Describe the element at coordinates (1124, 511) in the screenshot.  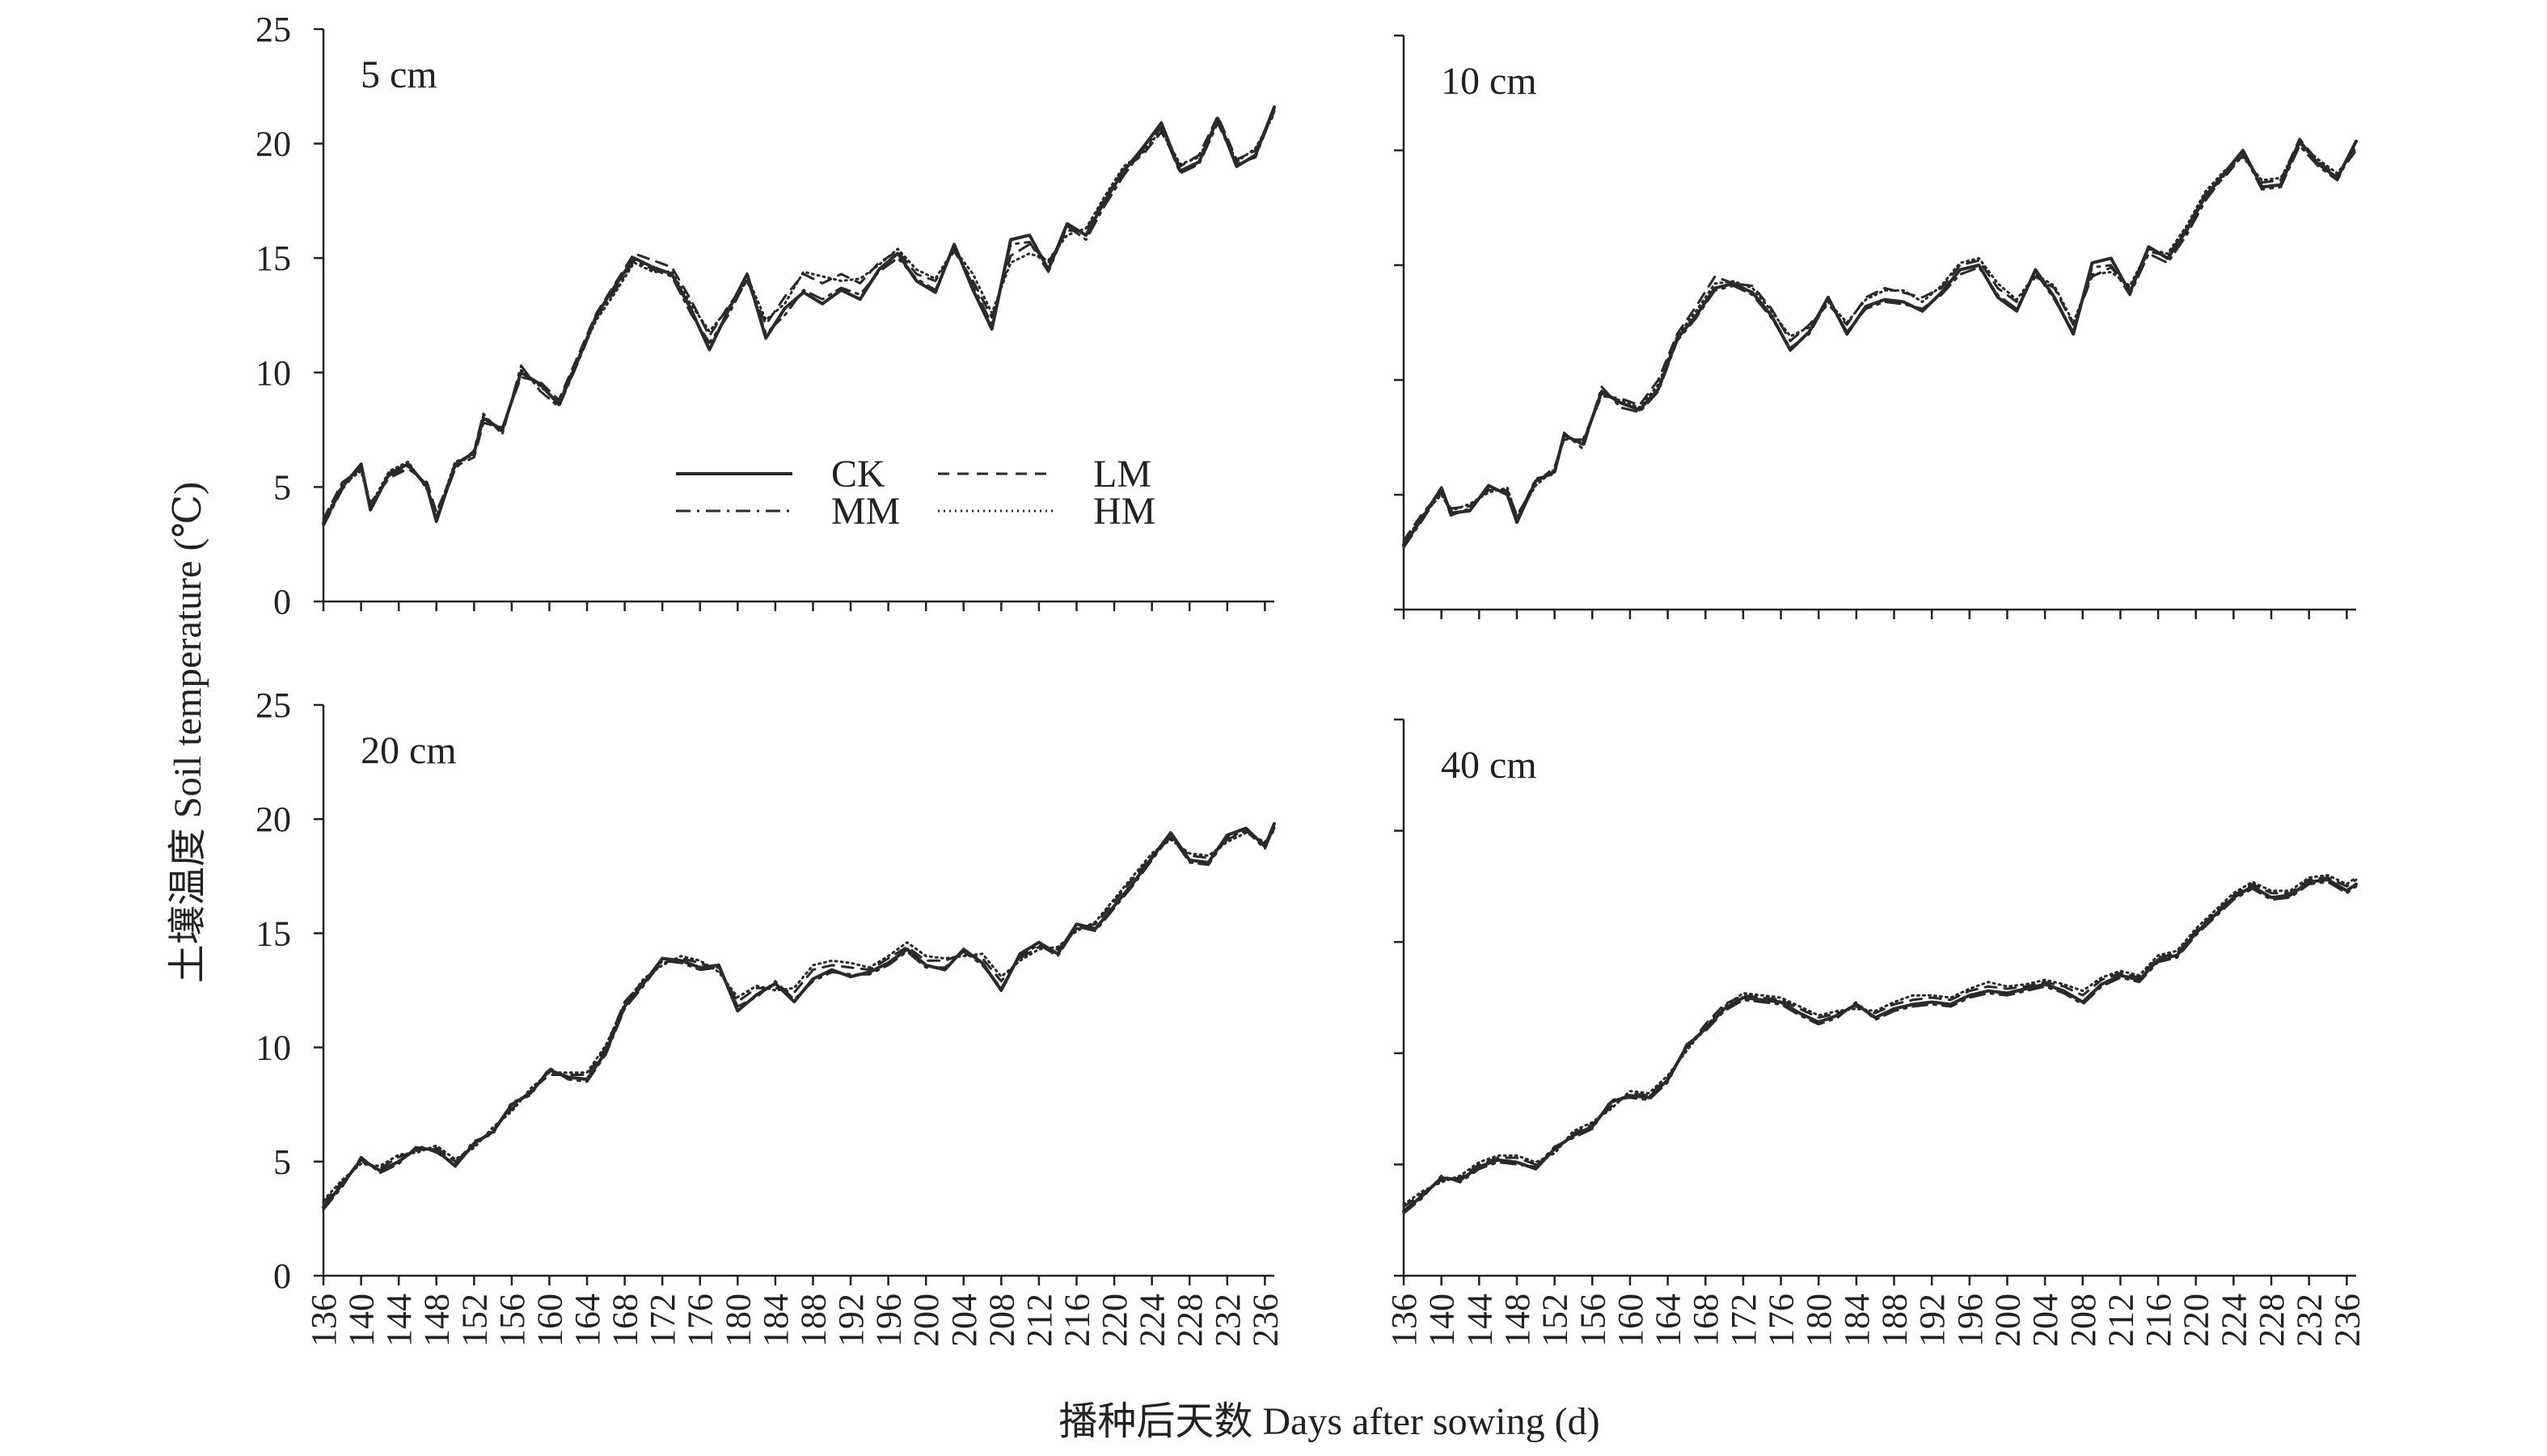
I see `legend-label-hm: HM` at that location.